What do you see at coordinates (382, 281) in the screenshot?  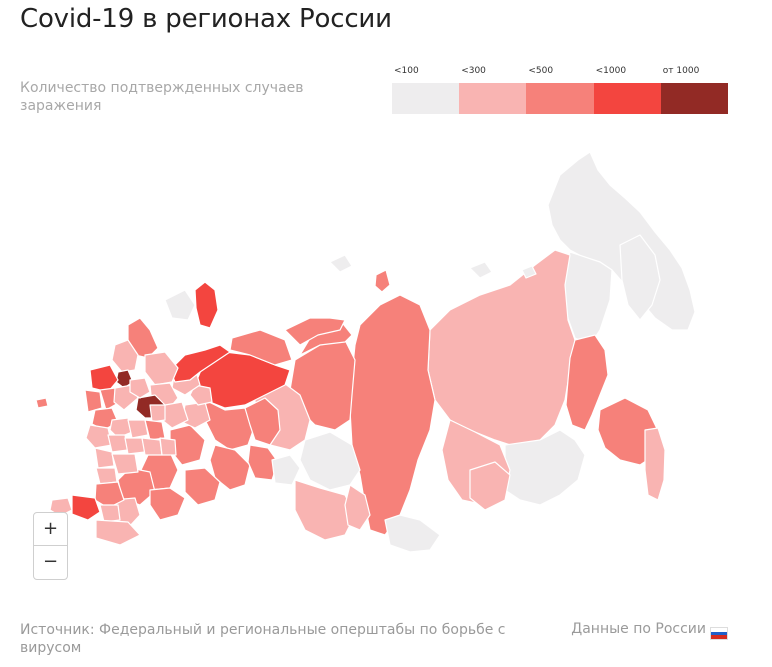 I see `region-taimyr` at bounding box center [382, 281].